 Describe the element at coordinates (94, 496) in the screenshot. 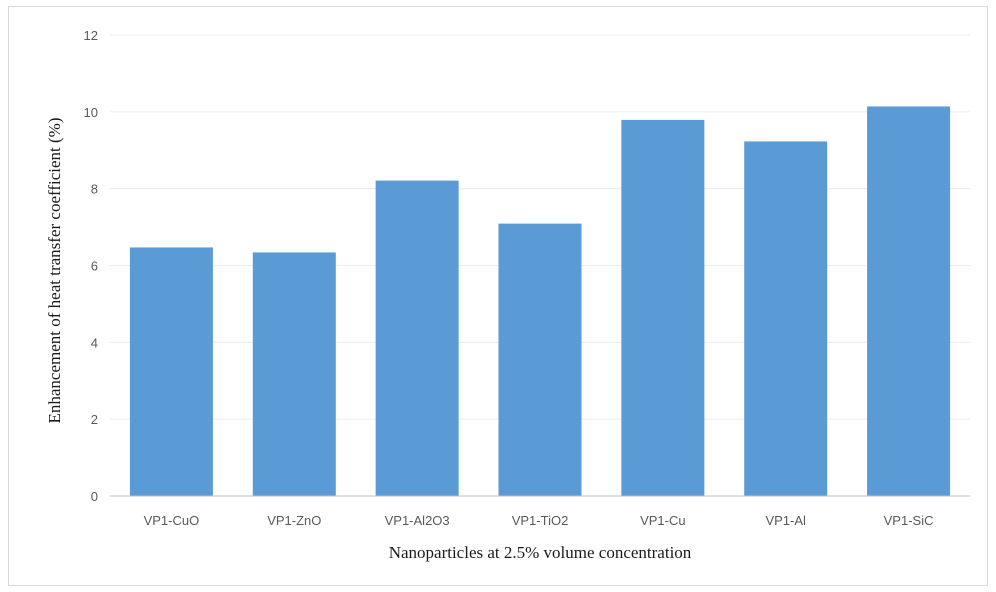

I see `y-tick-label: 0` at that location.